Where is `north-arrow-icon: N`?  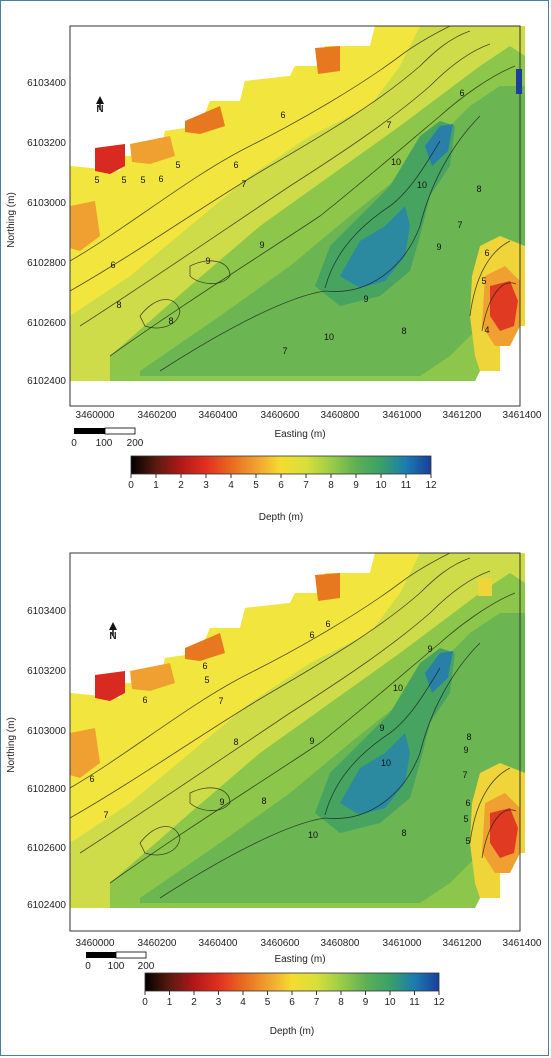
north-arrow-icon: N is located at coordinates (113, 632).